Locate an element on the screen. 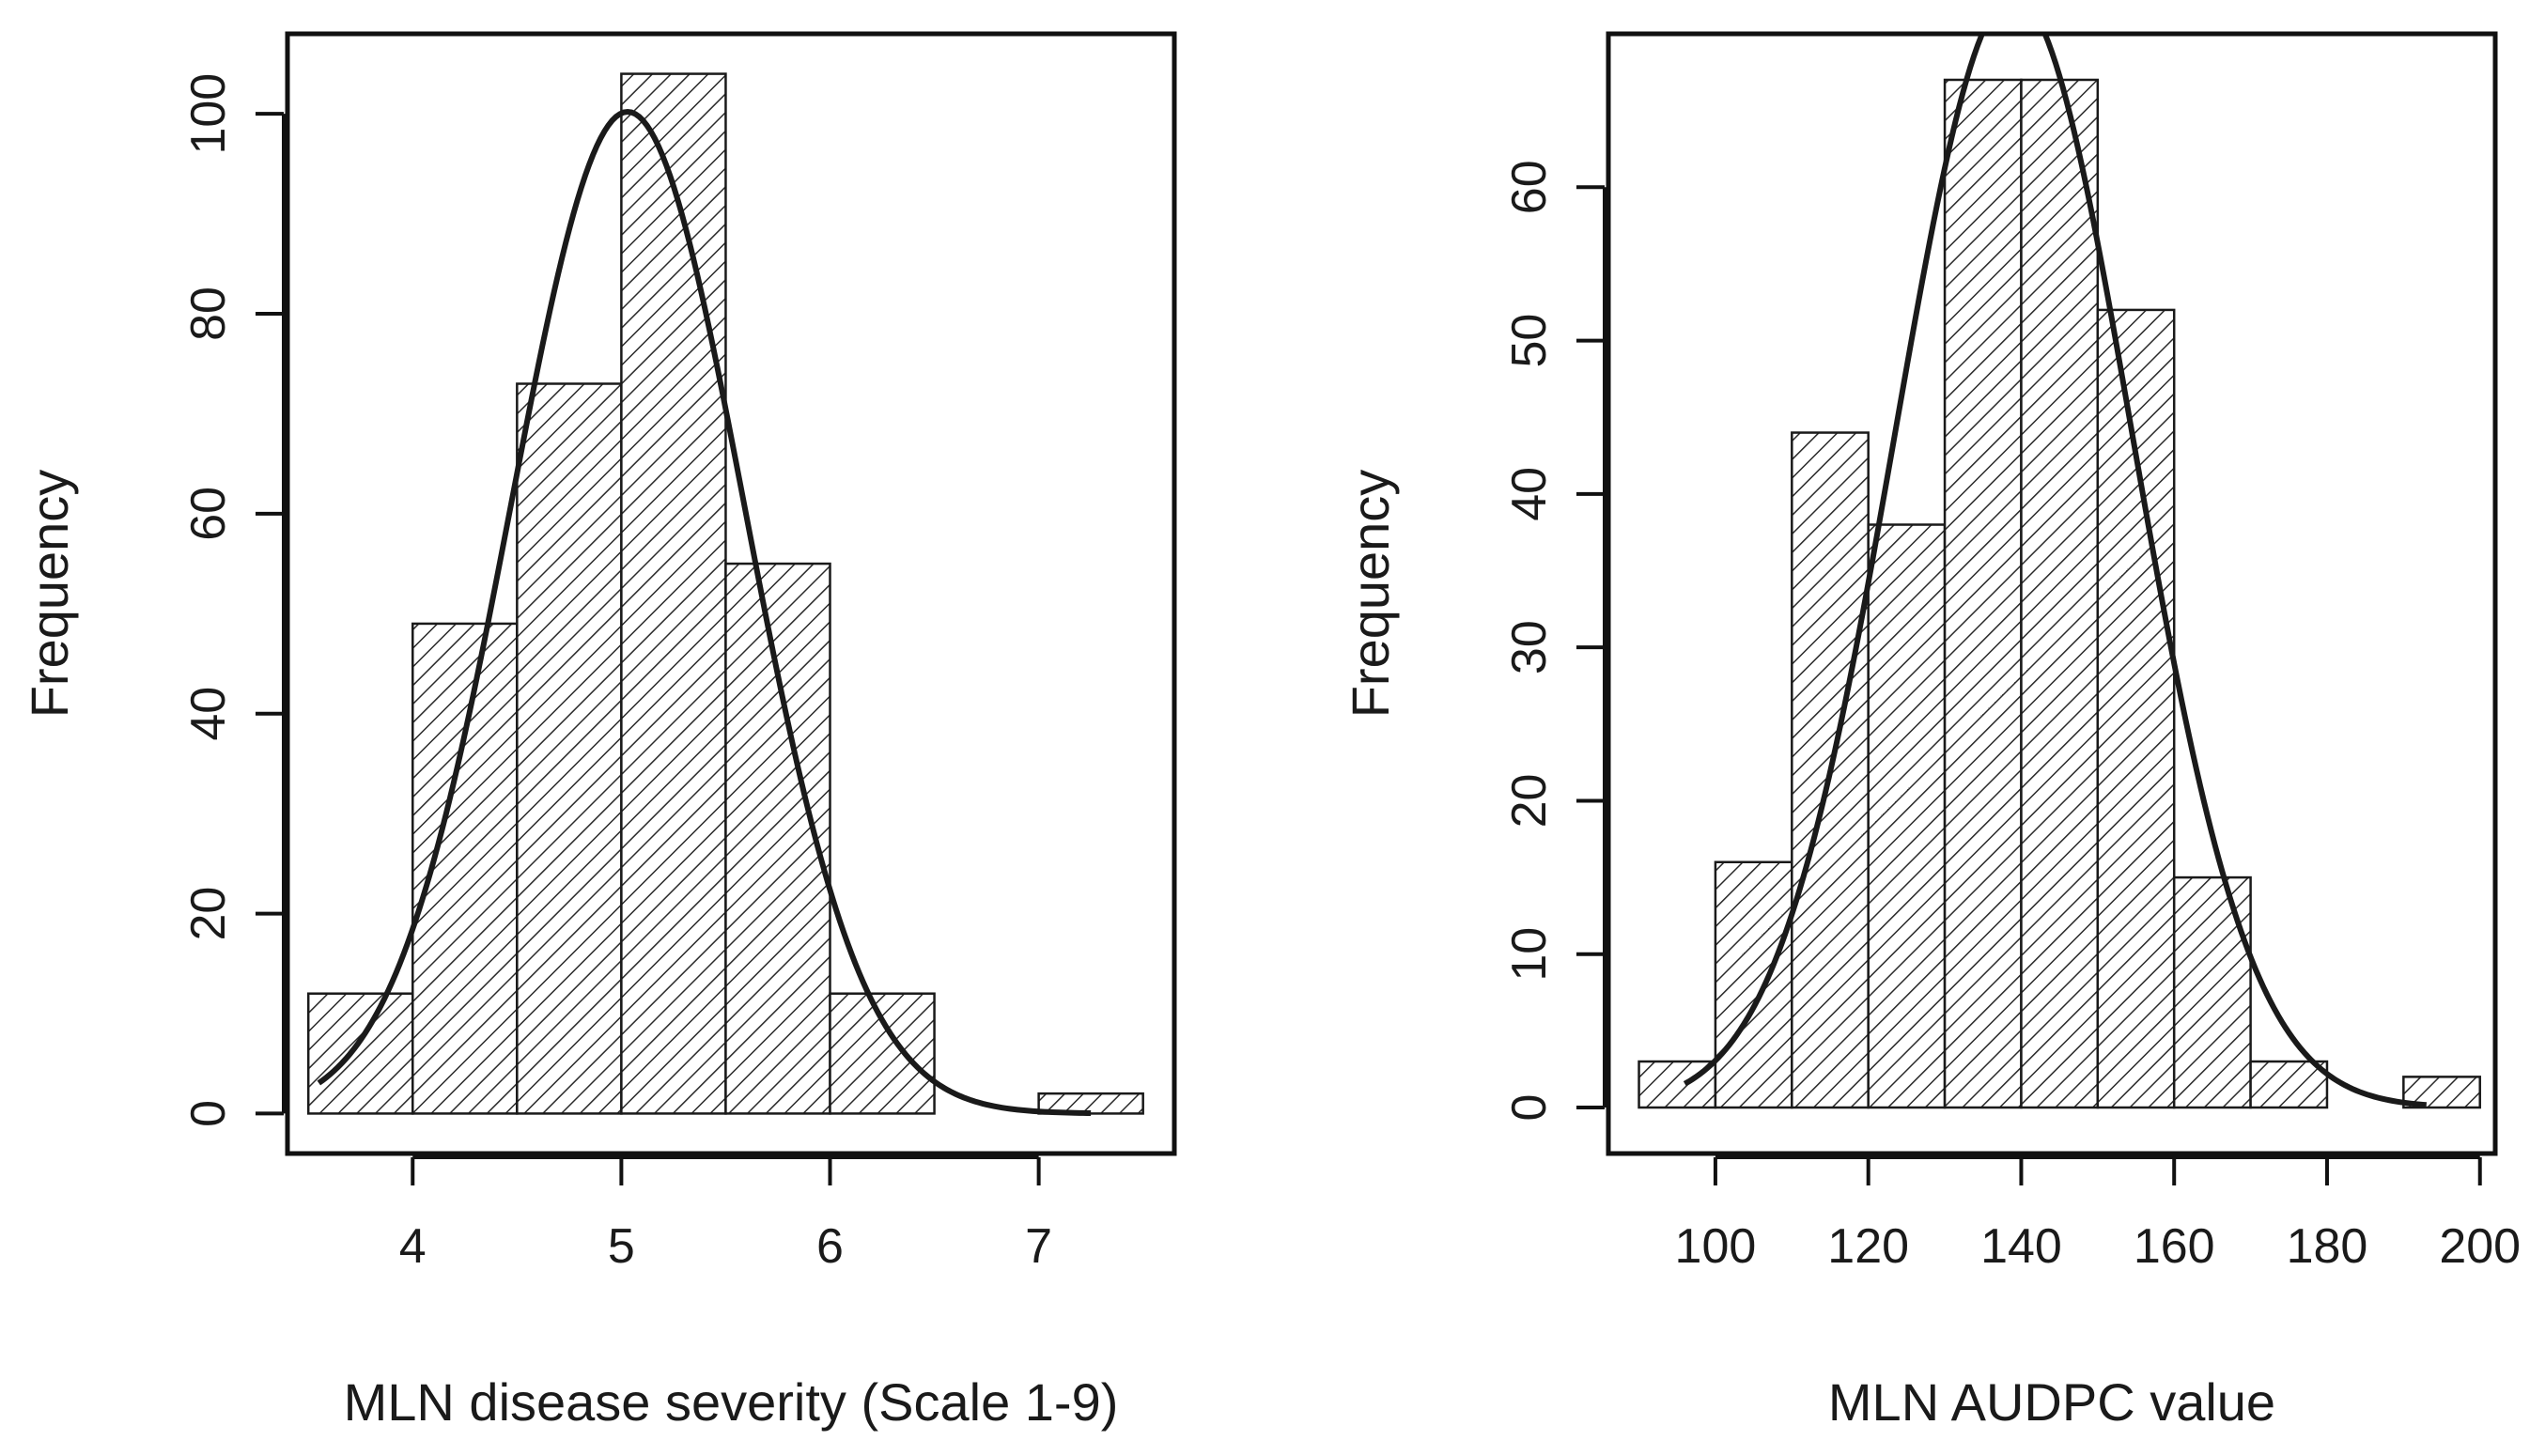 The height and width of the screenshot is (1456, 2530). x-tick-label: 4 is located at coordinates (413, 1246).